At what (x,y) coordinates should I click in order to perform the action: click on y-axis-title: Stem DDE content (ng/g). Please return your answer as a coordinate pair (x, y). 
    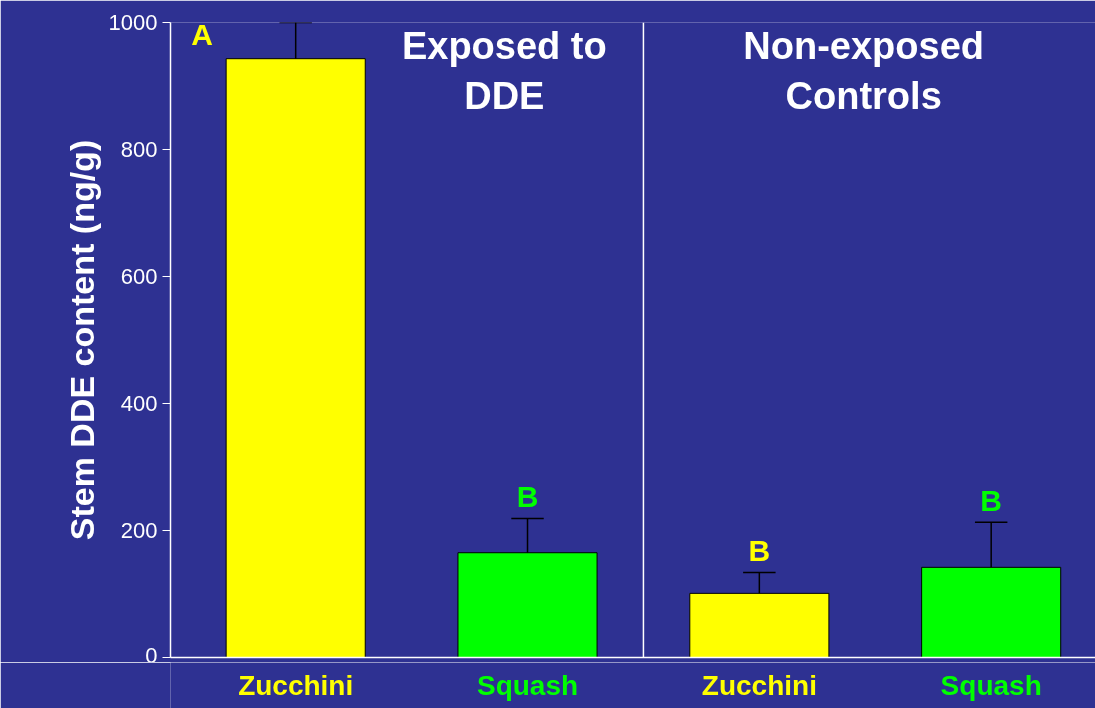
    Looking at the image, I should click on (81, 340).